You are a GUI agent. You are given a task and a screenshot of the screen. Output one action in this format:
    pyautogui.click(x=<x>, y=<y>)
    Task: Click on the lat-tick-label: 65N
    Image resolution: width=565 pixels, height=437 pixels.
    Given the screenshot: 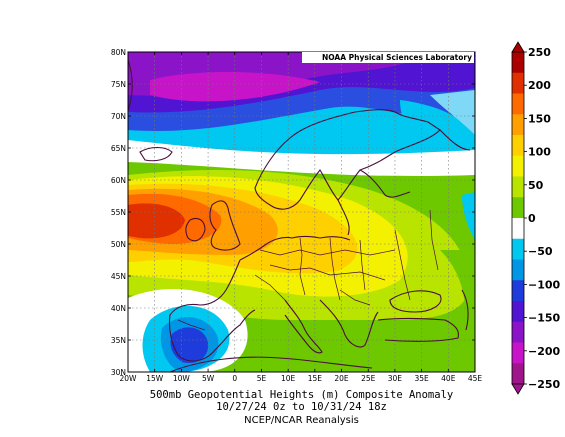 What is the action you would take?
    pyautogui.click(x=118, y=148)
    